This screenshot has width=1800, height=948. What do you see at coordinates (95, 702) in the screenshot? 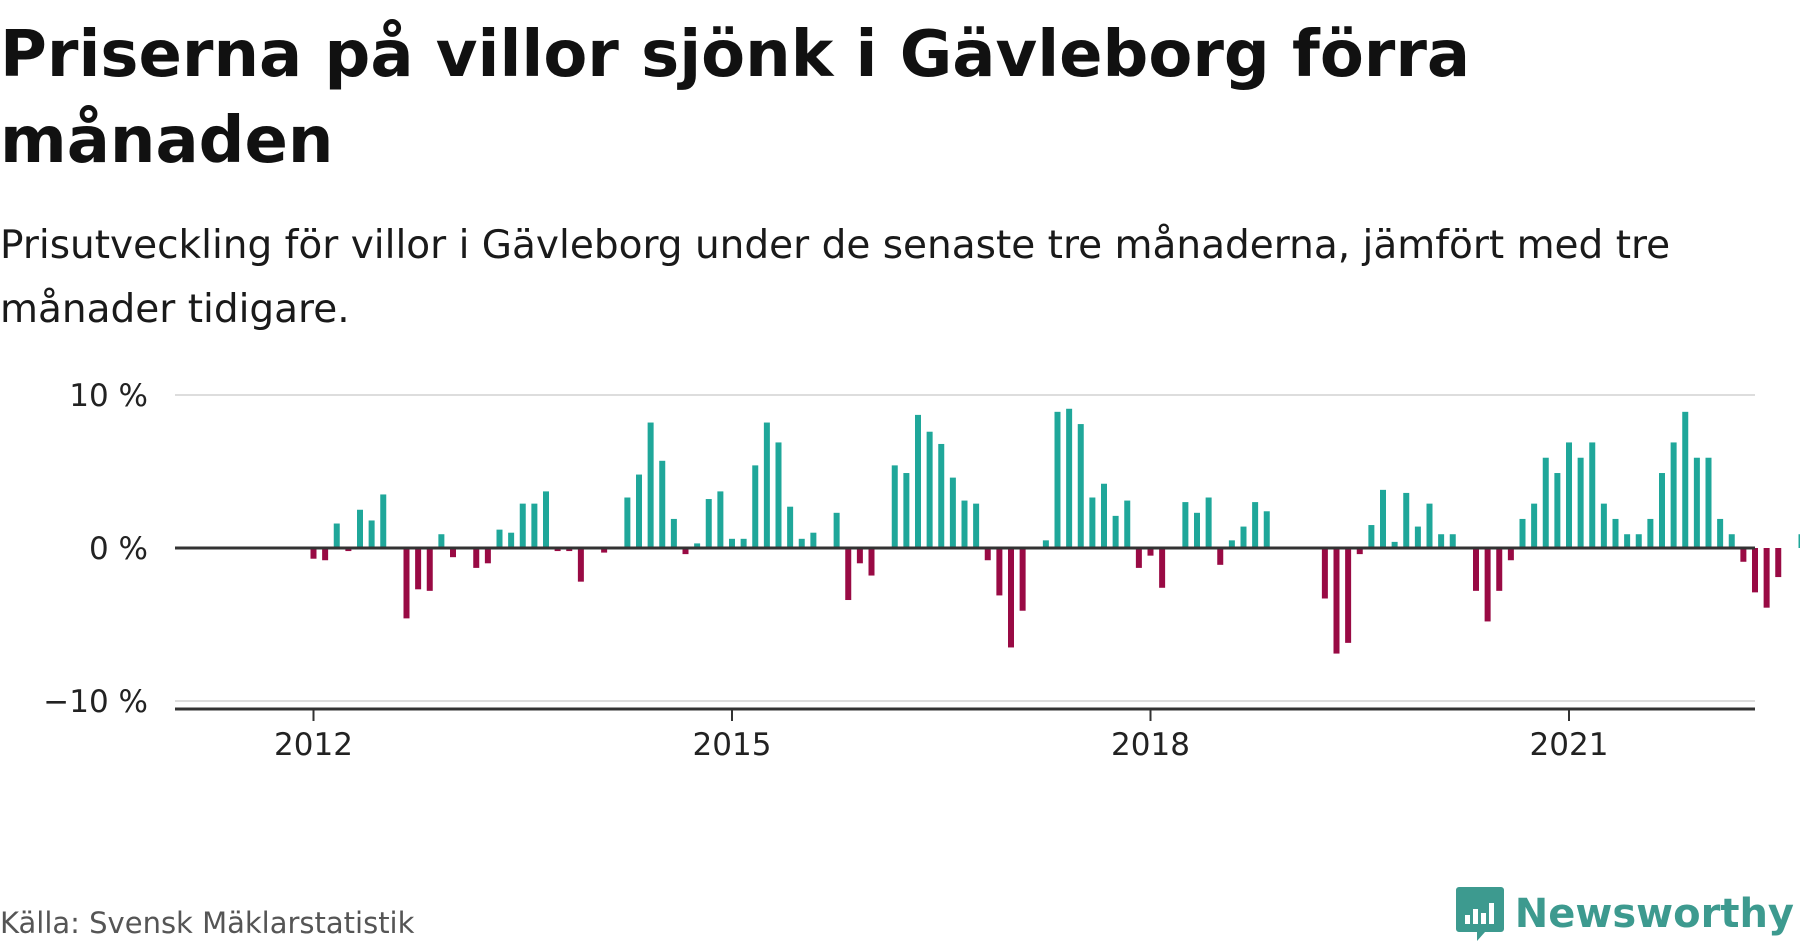
I see `y-tick-label: −10 %` at bounding box center [95, 702].